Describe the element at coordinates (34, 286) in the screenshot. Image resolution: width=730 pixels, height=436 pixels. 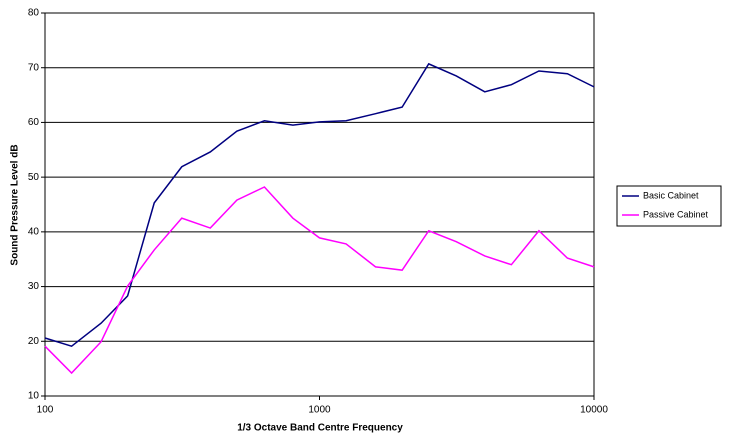
I see `y-tick-label: 30` at that location.